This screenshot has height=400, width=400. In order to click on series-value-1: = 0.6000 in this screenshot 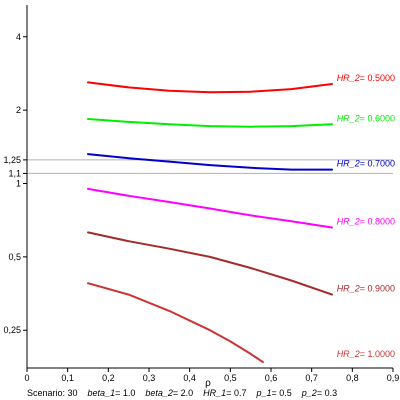, I will do `click(377, 118)`.